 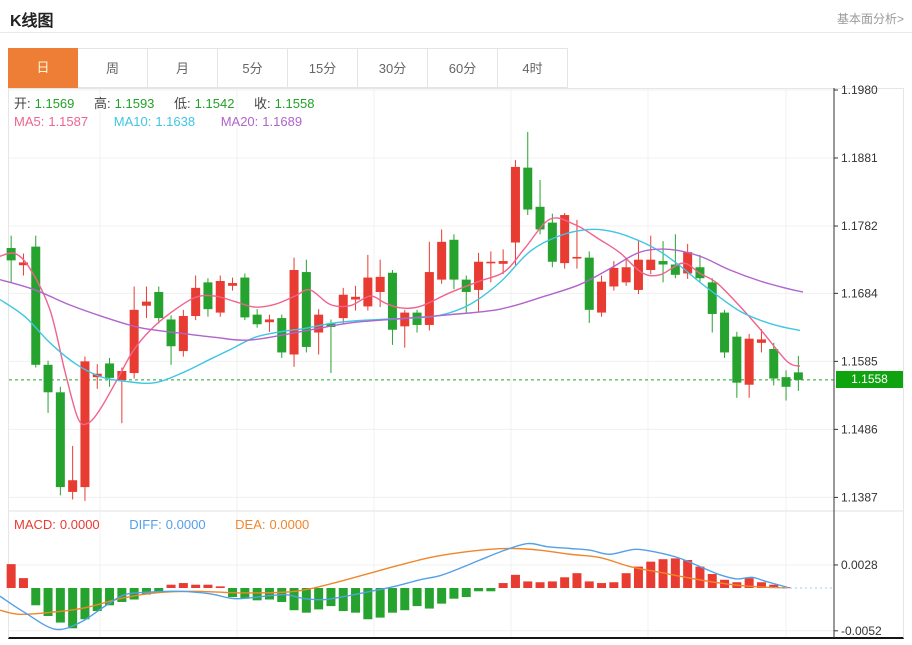 I want to click on low-label: 低:, so click(x=182, y=103).